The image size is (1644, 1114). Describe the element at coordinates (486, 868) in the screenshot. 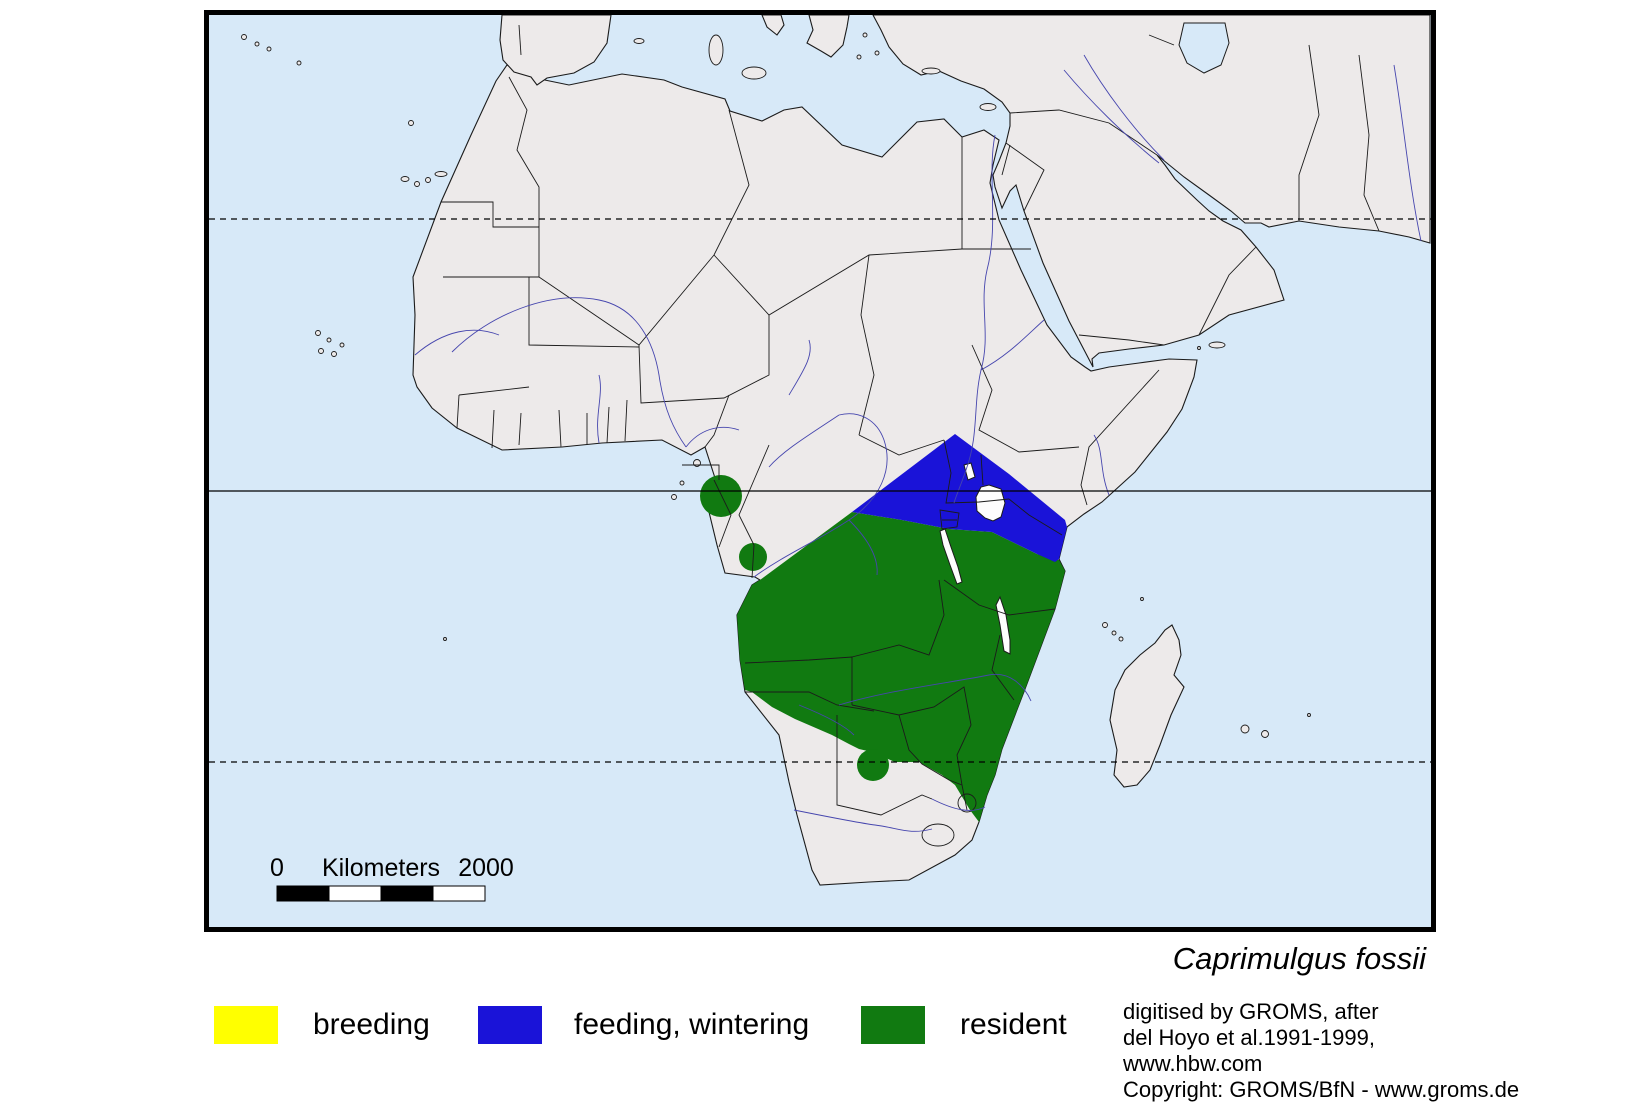

I see `scale-label-max: 2000` at that location.